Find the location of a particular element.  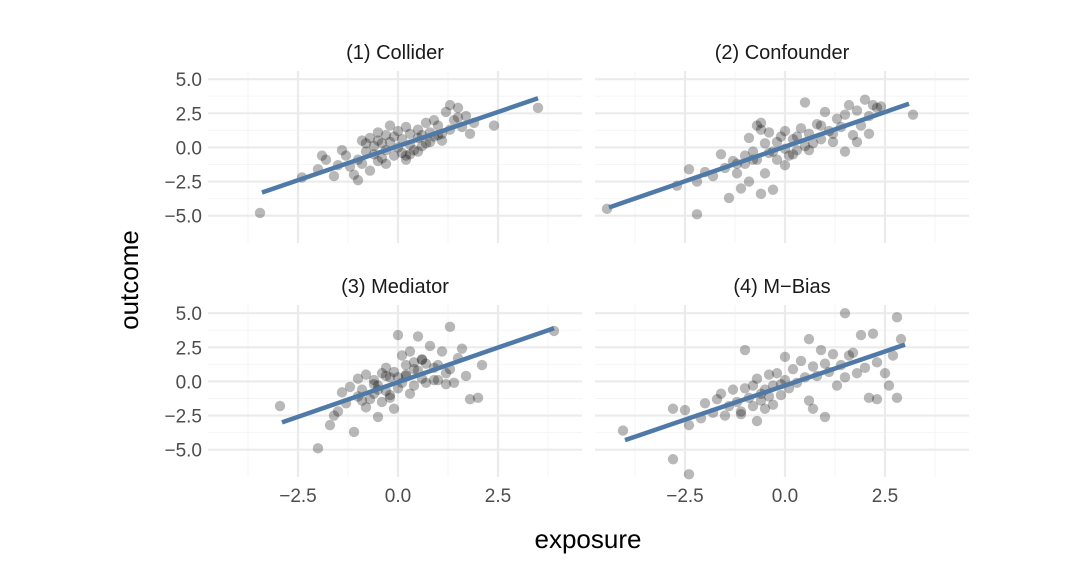

panel-2: (2) Confounder is located at coordinates (782, 142).